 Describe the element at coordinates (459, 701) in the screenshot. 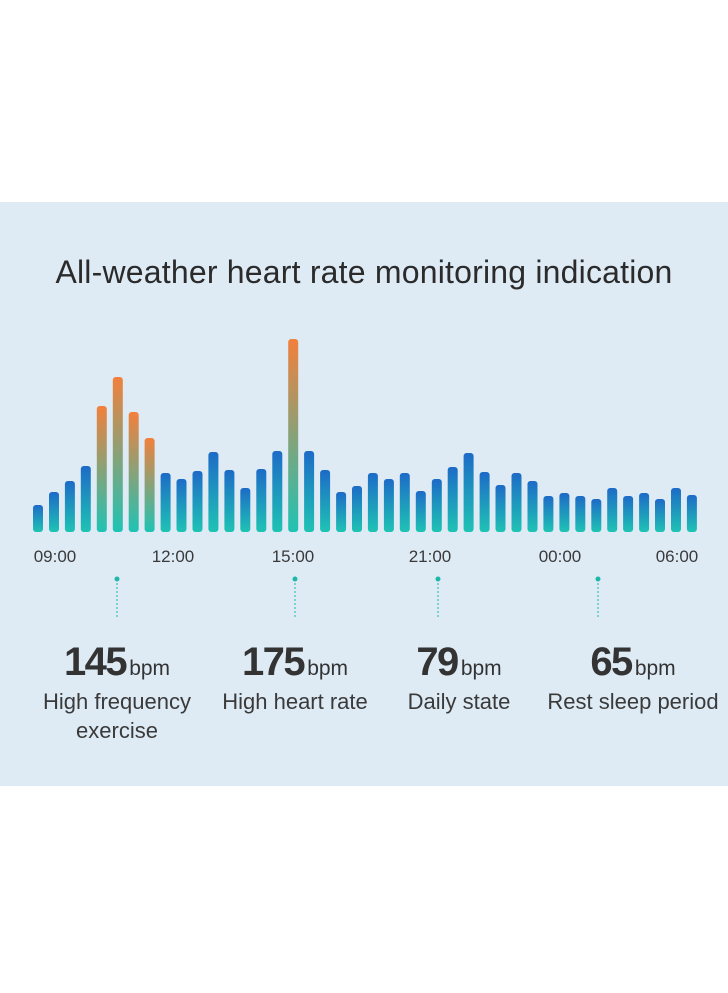

I see `stat-label: Daily state` at that location.